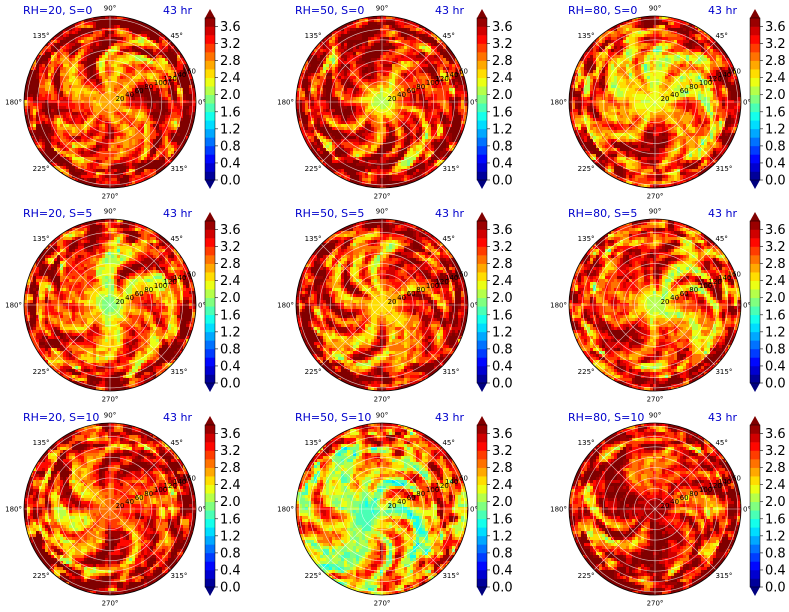  I want to click on radial-tick-label: 40, so click(129, 502).